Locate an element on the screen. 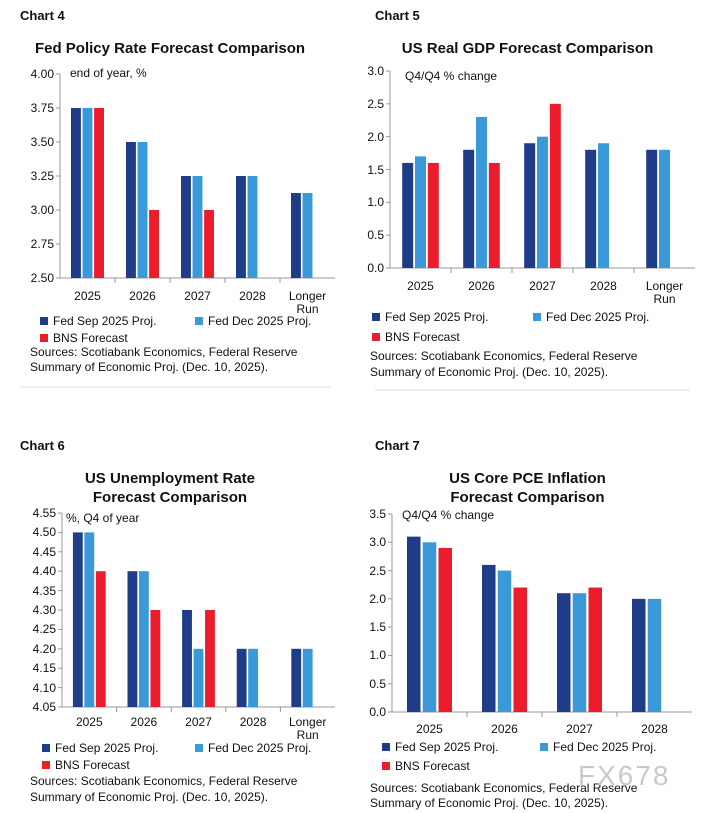 The image size is (708, 813). legend-label: Fed Dec 2025 Proj. is located at coordinates (598, 317).